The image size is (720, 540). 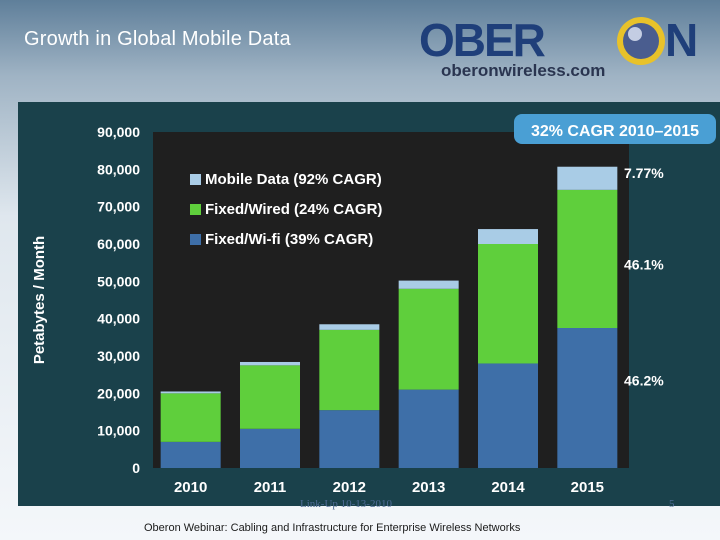 I want to click on x-tick-label: 2010, so click(x=190, y=487).